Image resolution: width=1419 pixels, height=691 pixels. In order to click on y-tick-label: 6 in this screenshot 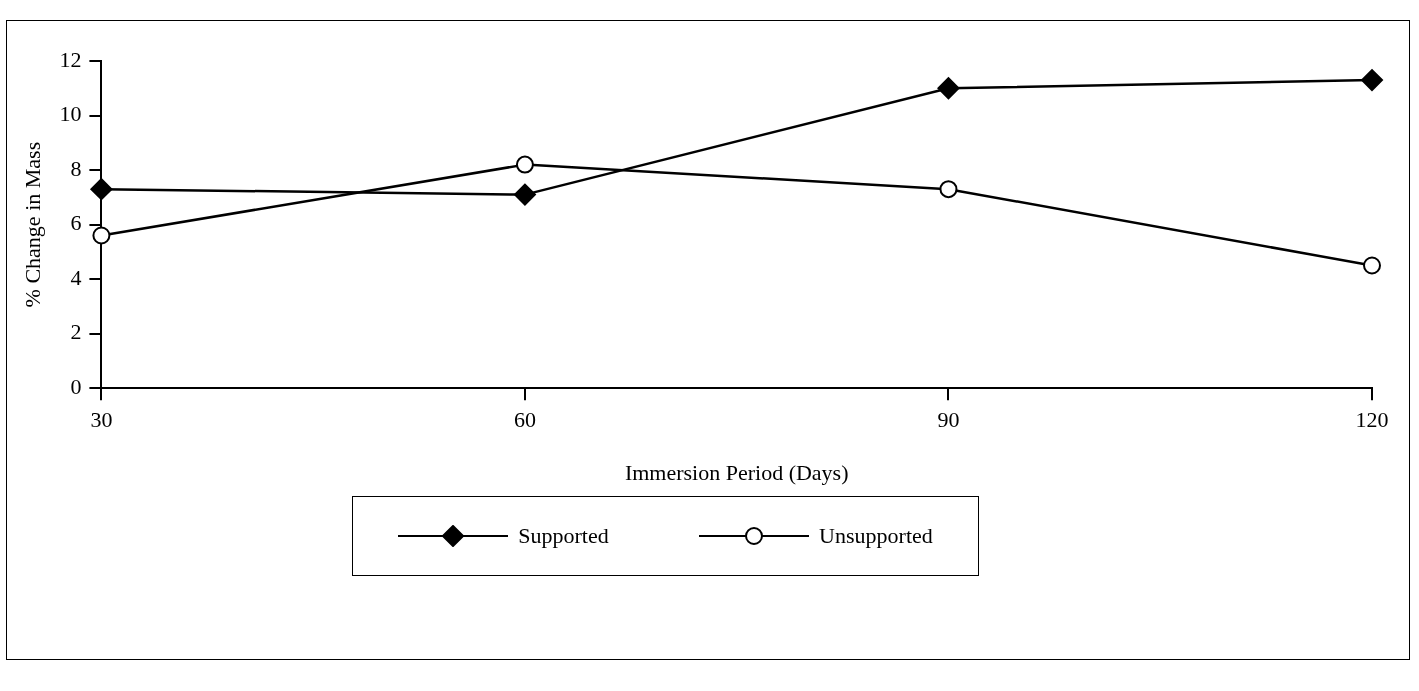, I will do `click(76, 223)`.